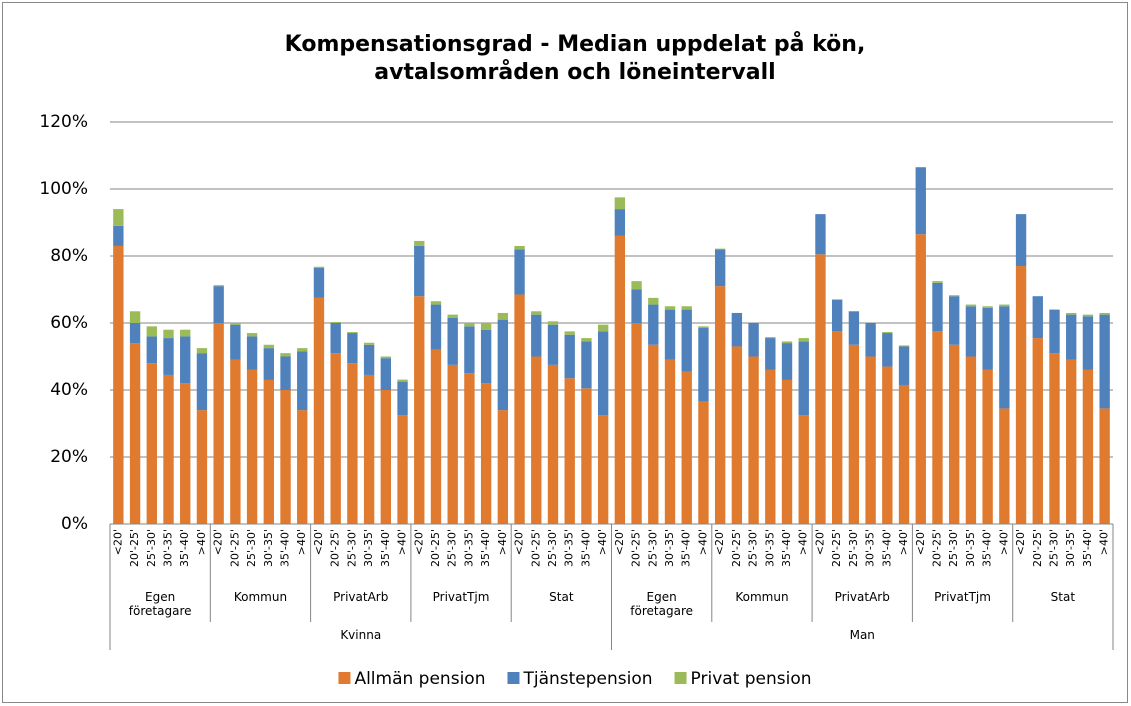 This screenshot has height=706, width=1131. I want to click on category-group-label: Stat, so click(561, 597).